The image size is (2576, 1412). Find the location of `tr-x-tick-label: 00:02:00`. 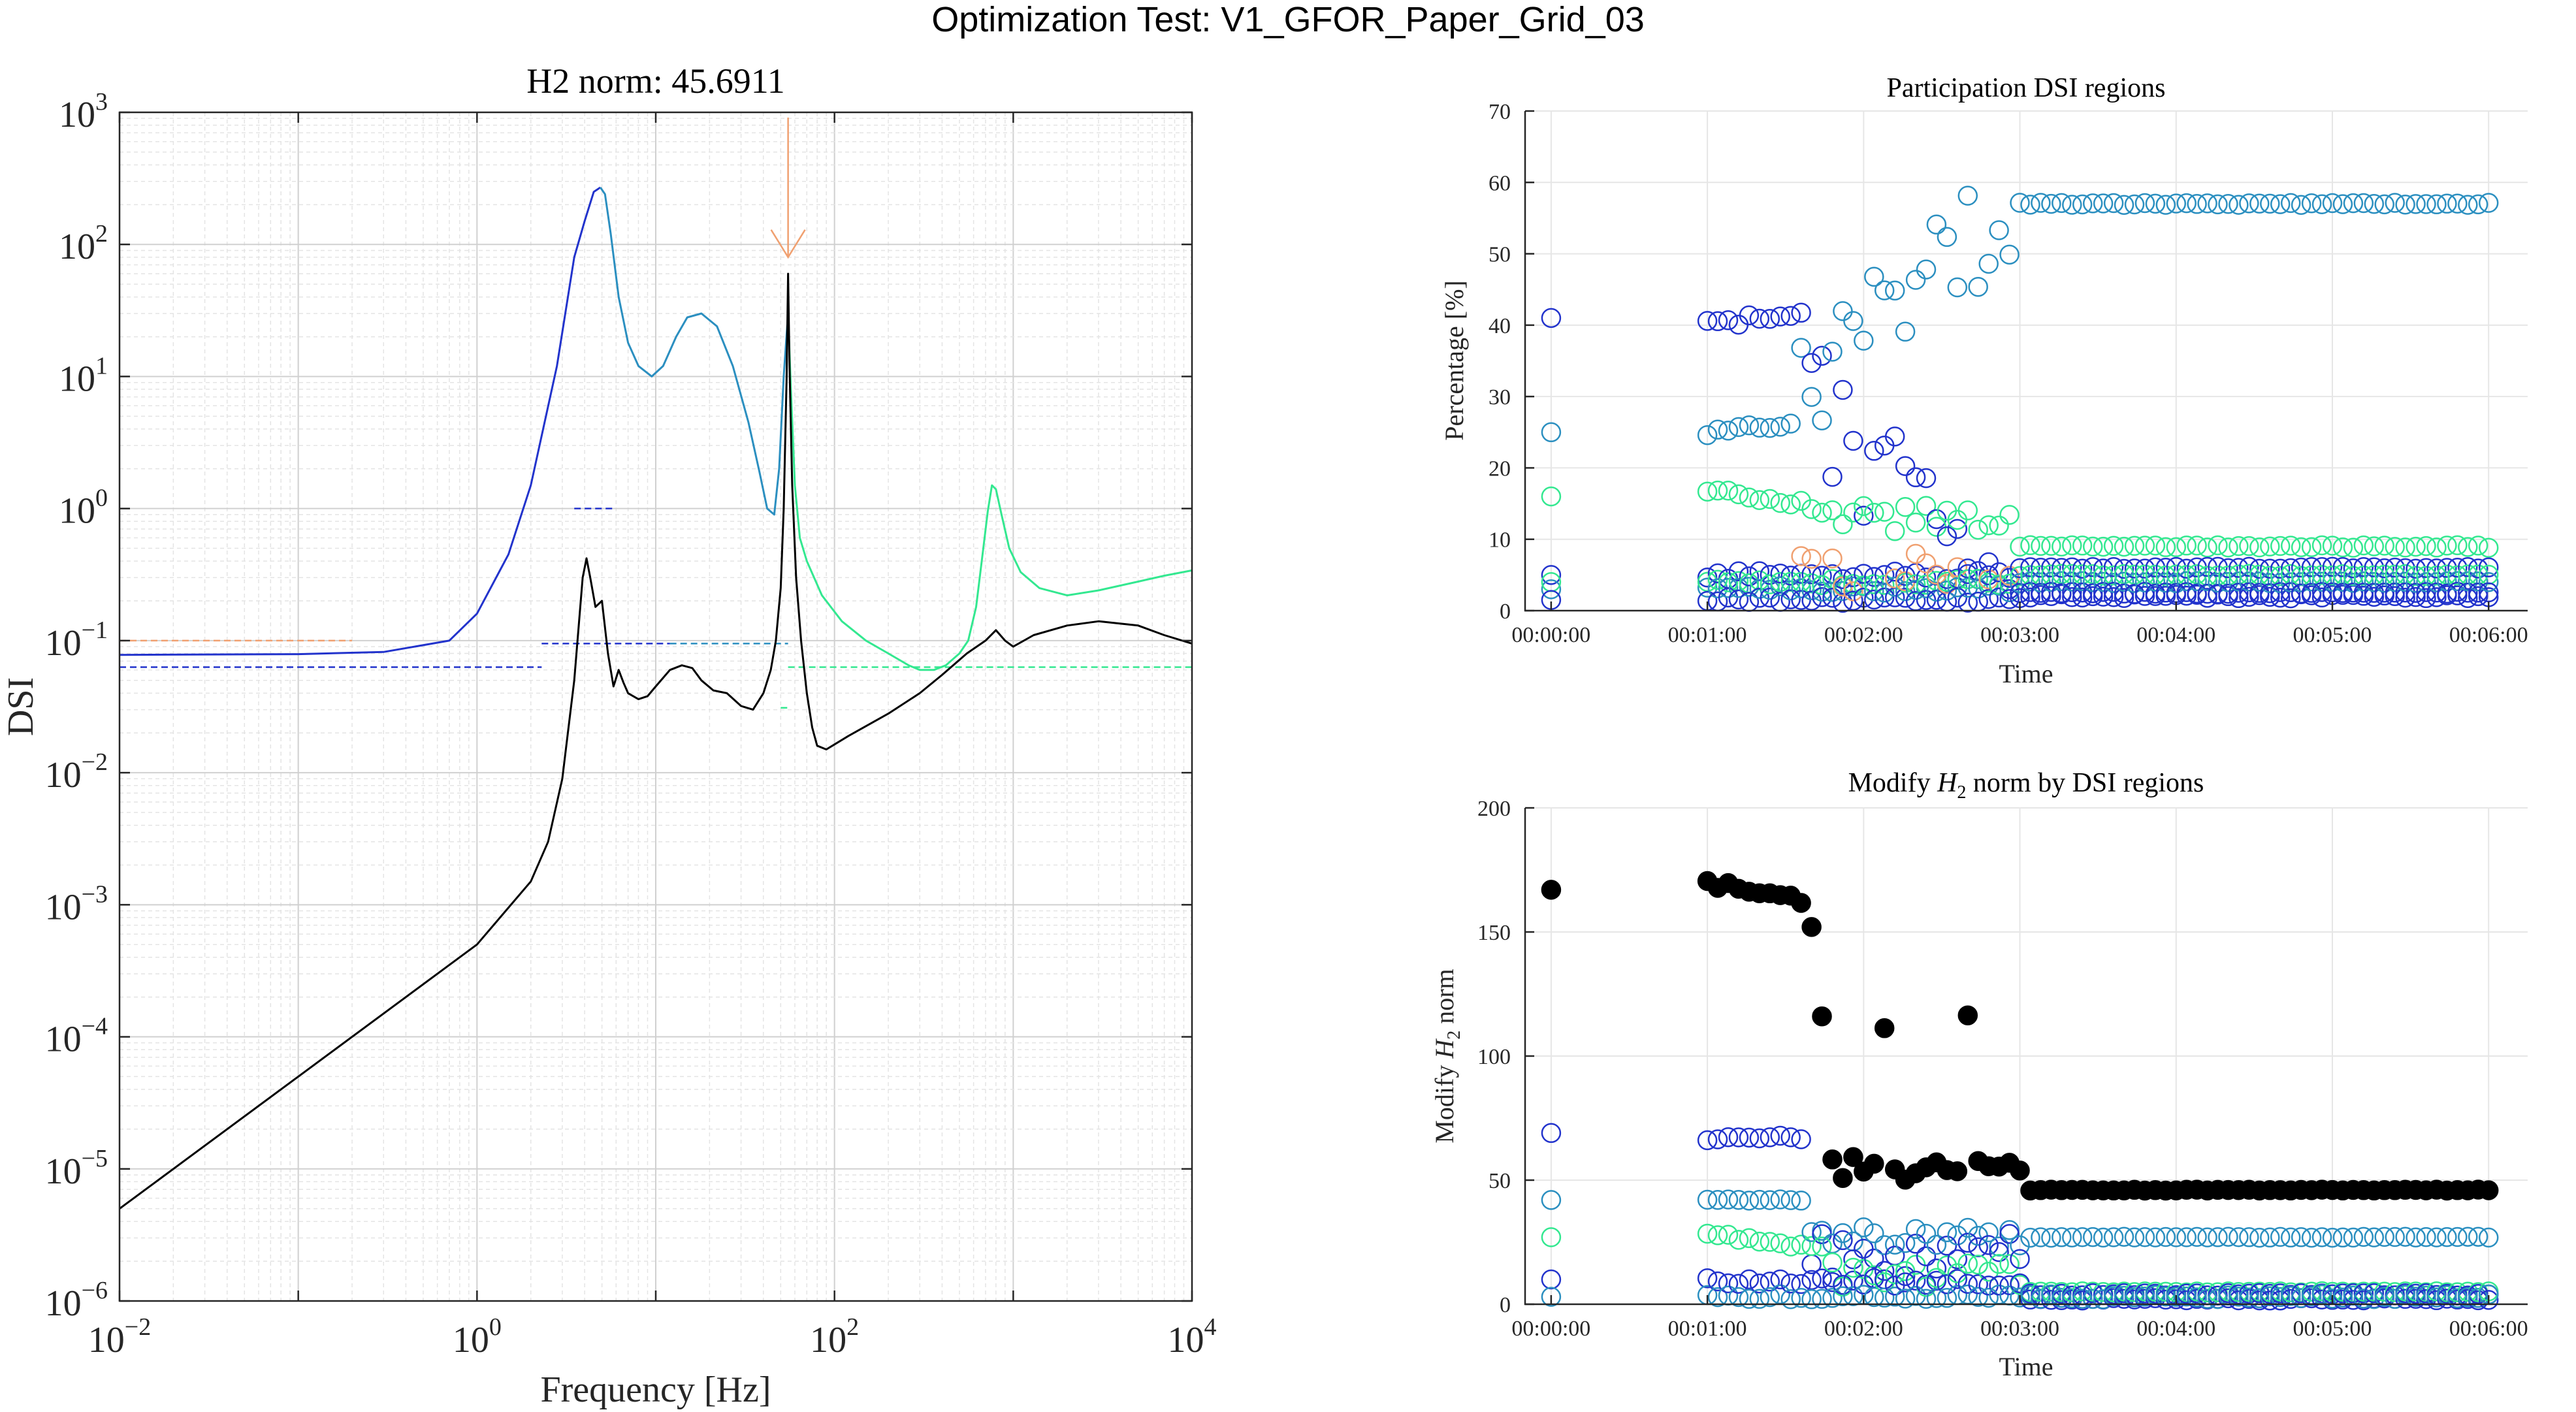

tr-x-tick-label: 00:02:00 is located at coordinates (1863, 635).